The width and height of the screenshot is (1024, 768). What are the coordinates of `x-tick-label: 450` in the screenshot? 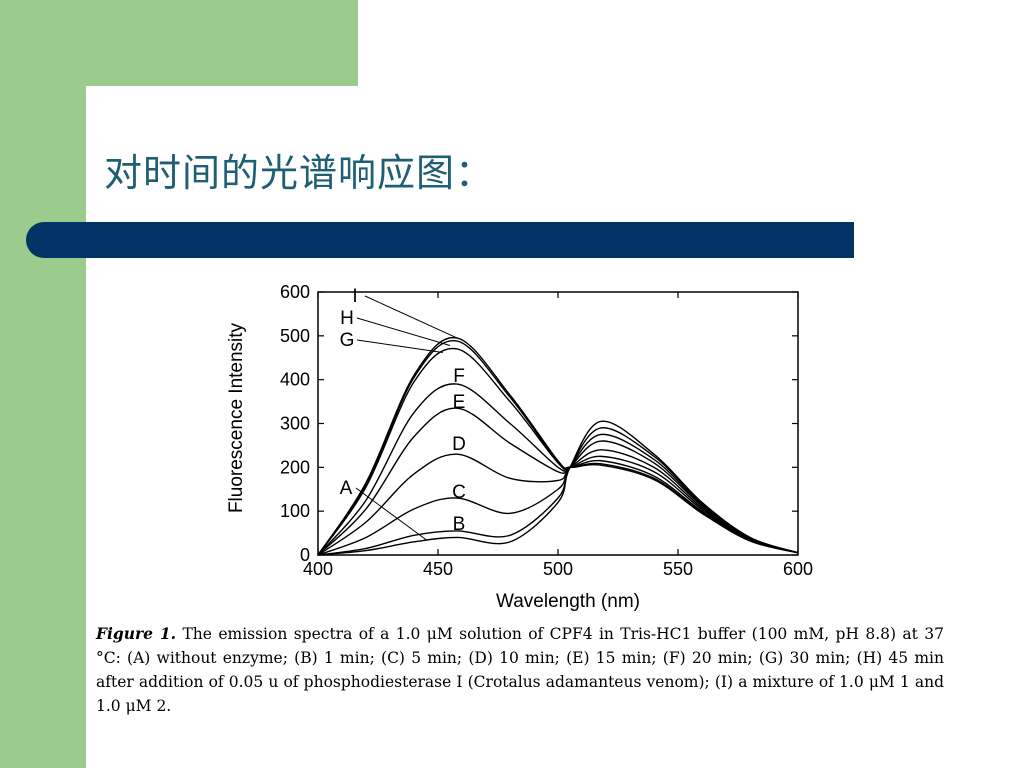 It's located at (438, 569).